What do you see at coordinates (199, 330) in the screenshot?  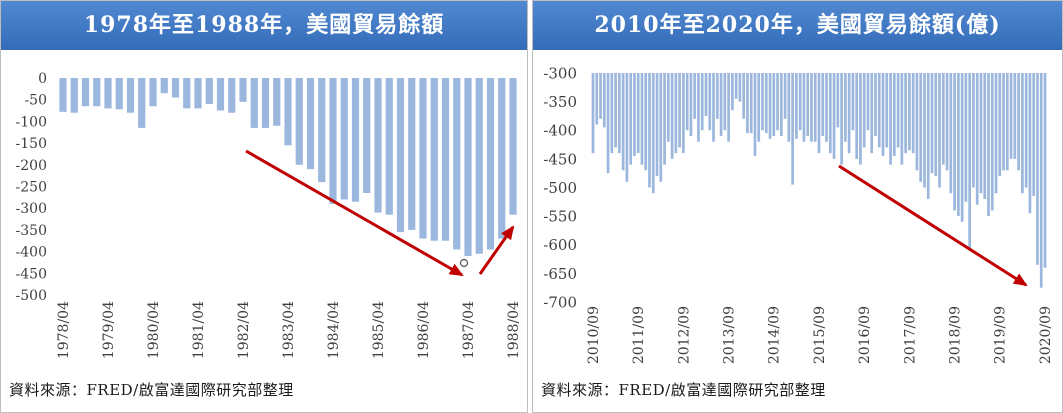 I see `x-tick-label: 1981/04` at bounding box center [199, 330].